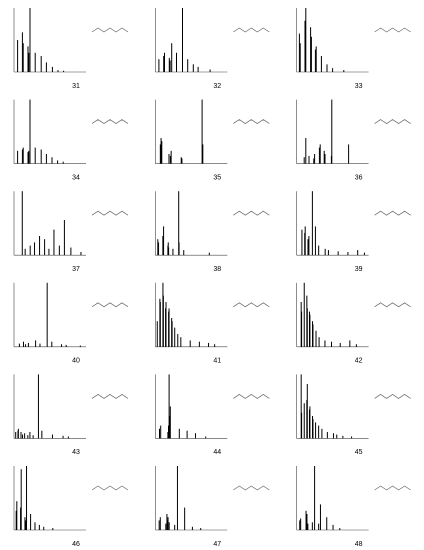  I want to click on panel-number: 38, so click(217, 269).